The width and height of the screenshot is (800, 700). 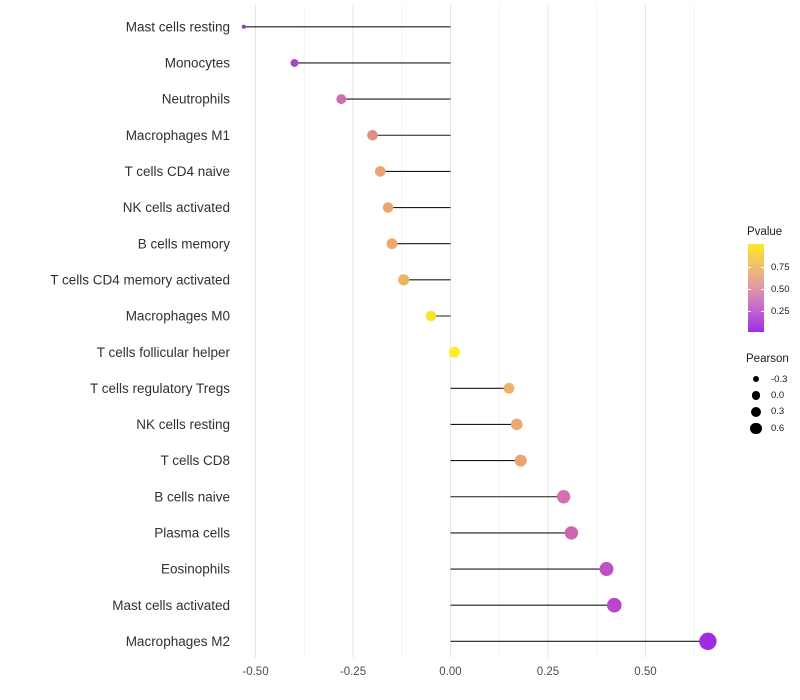 I want to click on y-axis-label: Neutrophils, so click(x=196, y=99).